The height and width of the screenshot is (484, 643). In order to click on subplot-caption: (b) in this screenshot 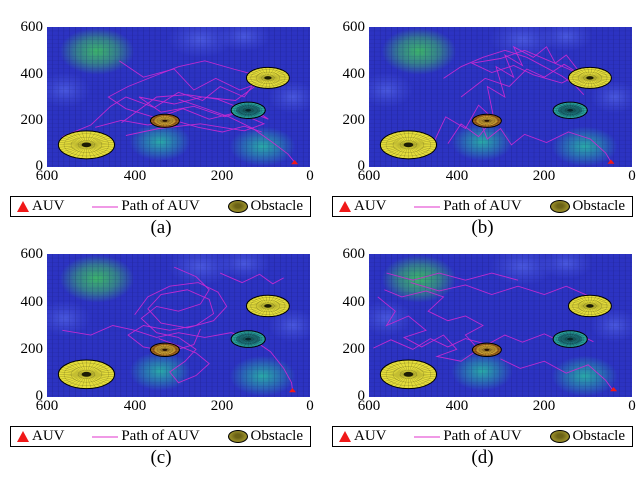, I will do `click(482, 227)`.